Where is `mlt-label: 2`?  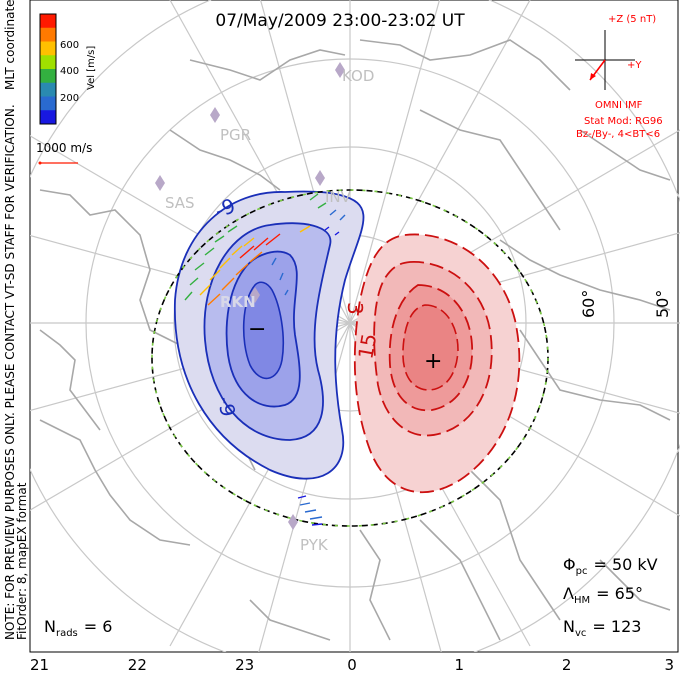
mlt-label: 2 is located at coordinates (567, 665).